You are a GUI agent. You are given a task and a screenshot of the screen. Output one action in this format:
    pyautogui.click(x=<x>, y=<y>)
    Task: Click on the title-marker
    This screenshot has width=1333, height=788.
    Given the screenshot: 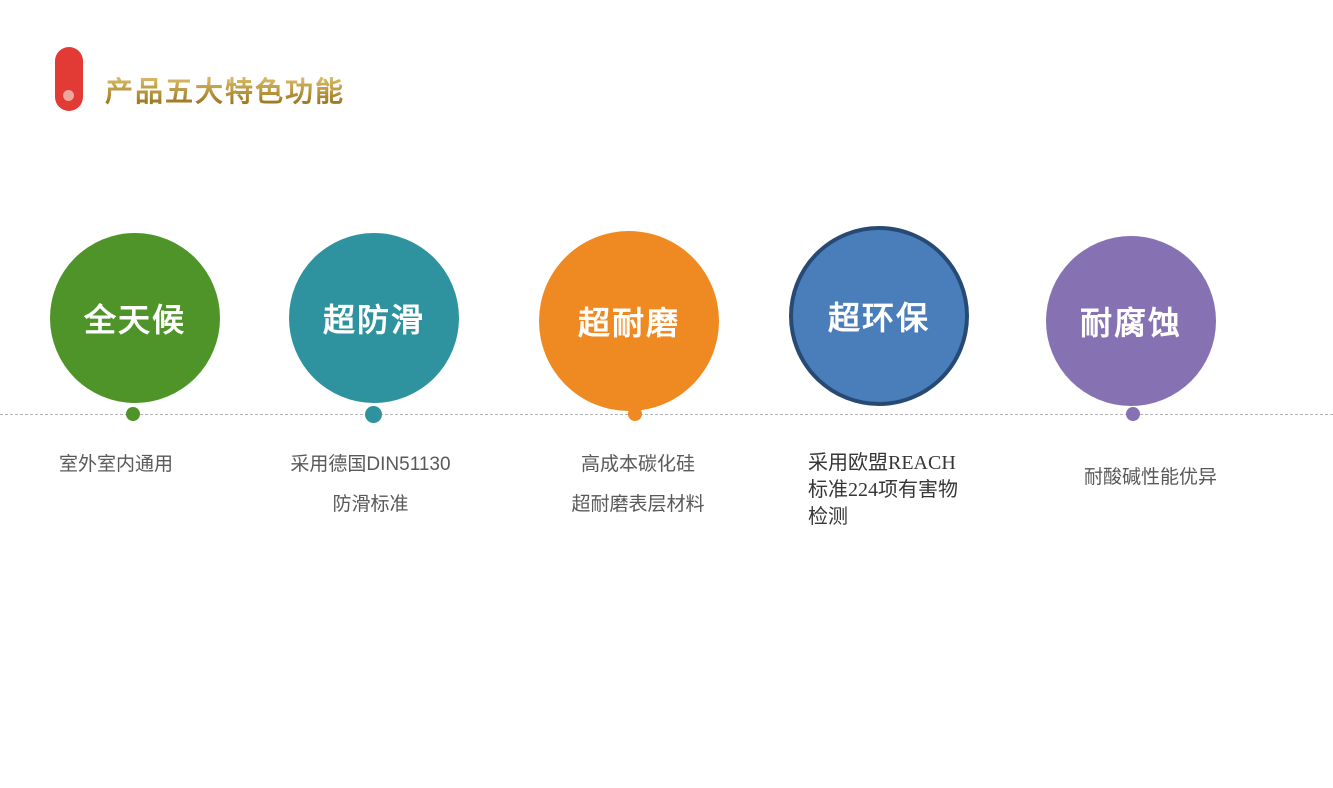 What is the action you would take?
    pyautogui.click(x=69, y=79)
    